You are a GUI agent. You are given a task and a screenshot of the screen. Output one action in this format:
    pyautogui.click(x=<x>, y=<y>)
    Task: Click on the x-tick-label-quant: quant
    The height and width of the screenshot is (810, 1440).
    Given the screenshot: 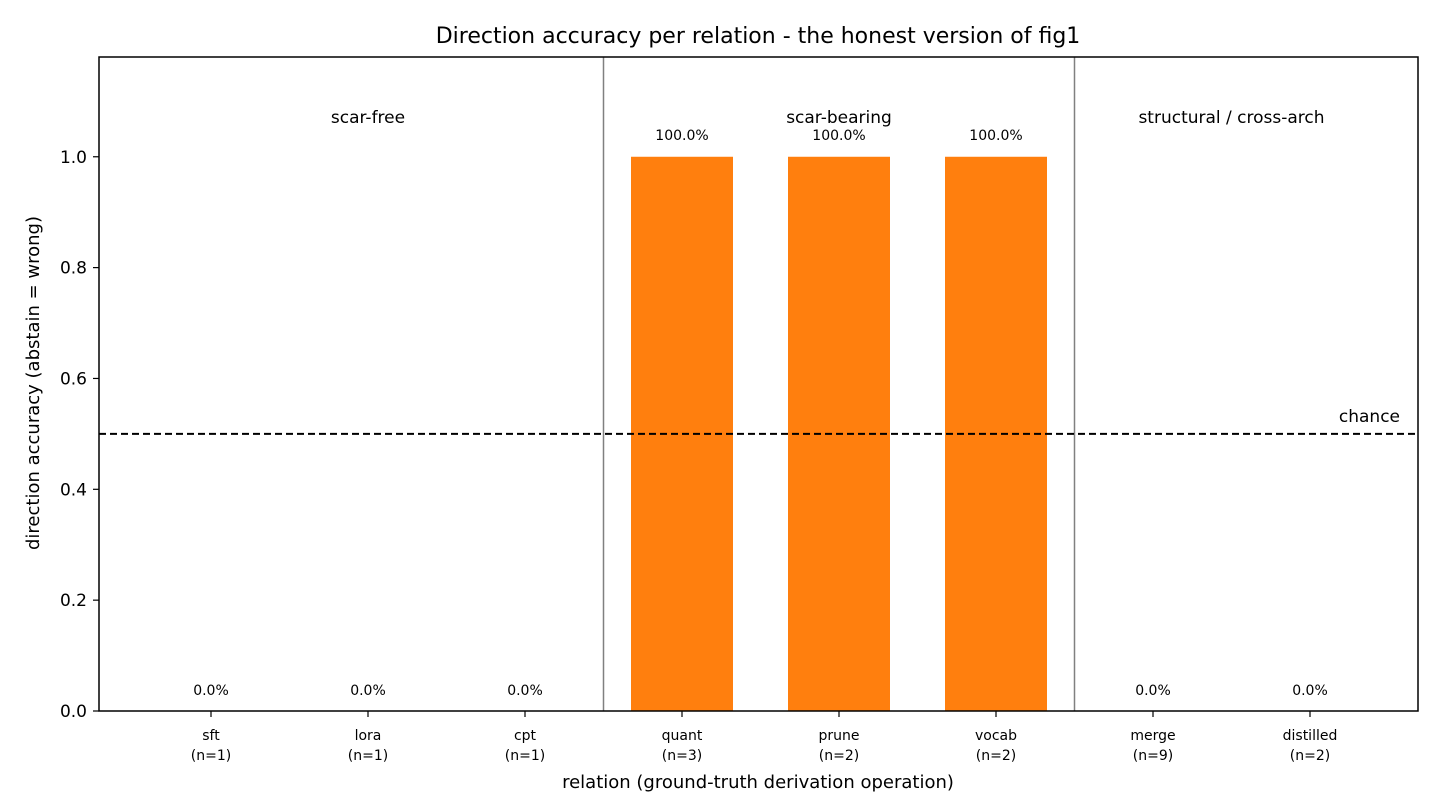 What is the action you would take?
    pyautogui.click(x=682, y=736)
    